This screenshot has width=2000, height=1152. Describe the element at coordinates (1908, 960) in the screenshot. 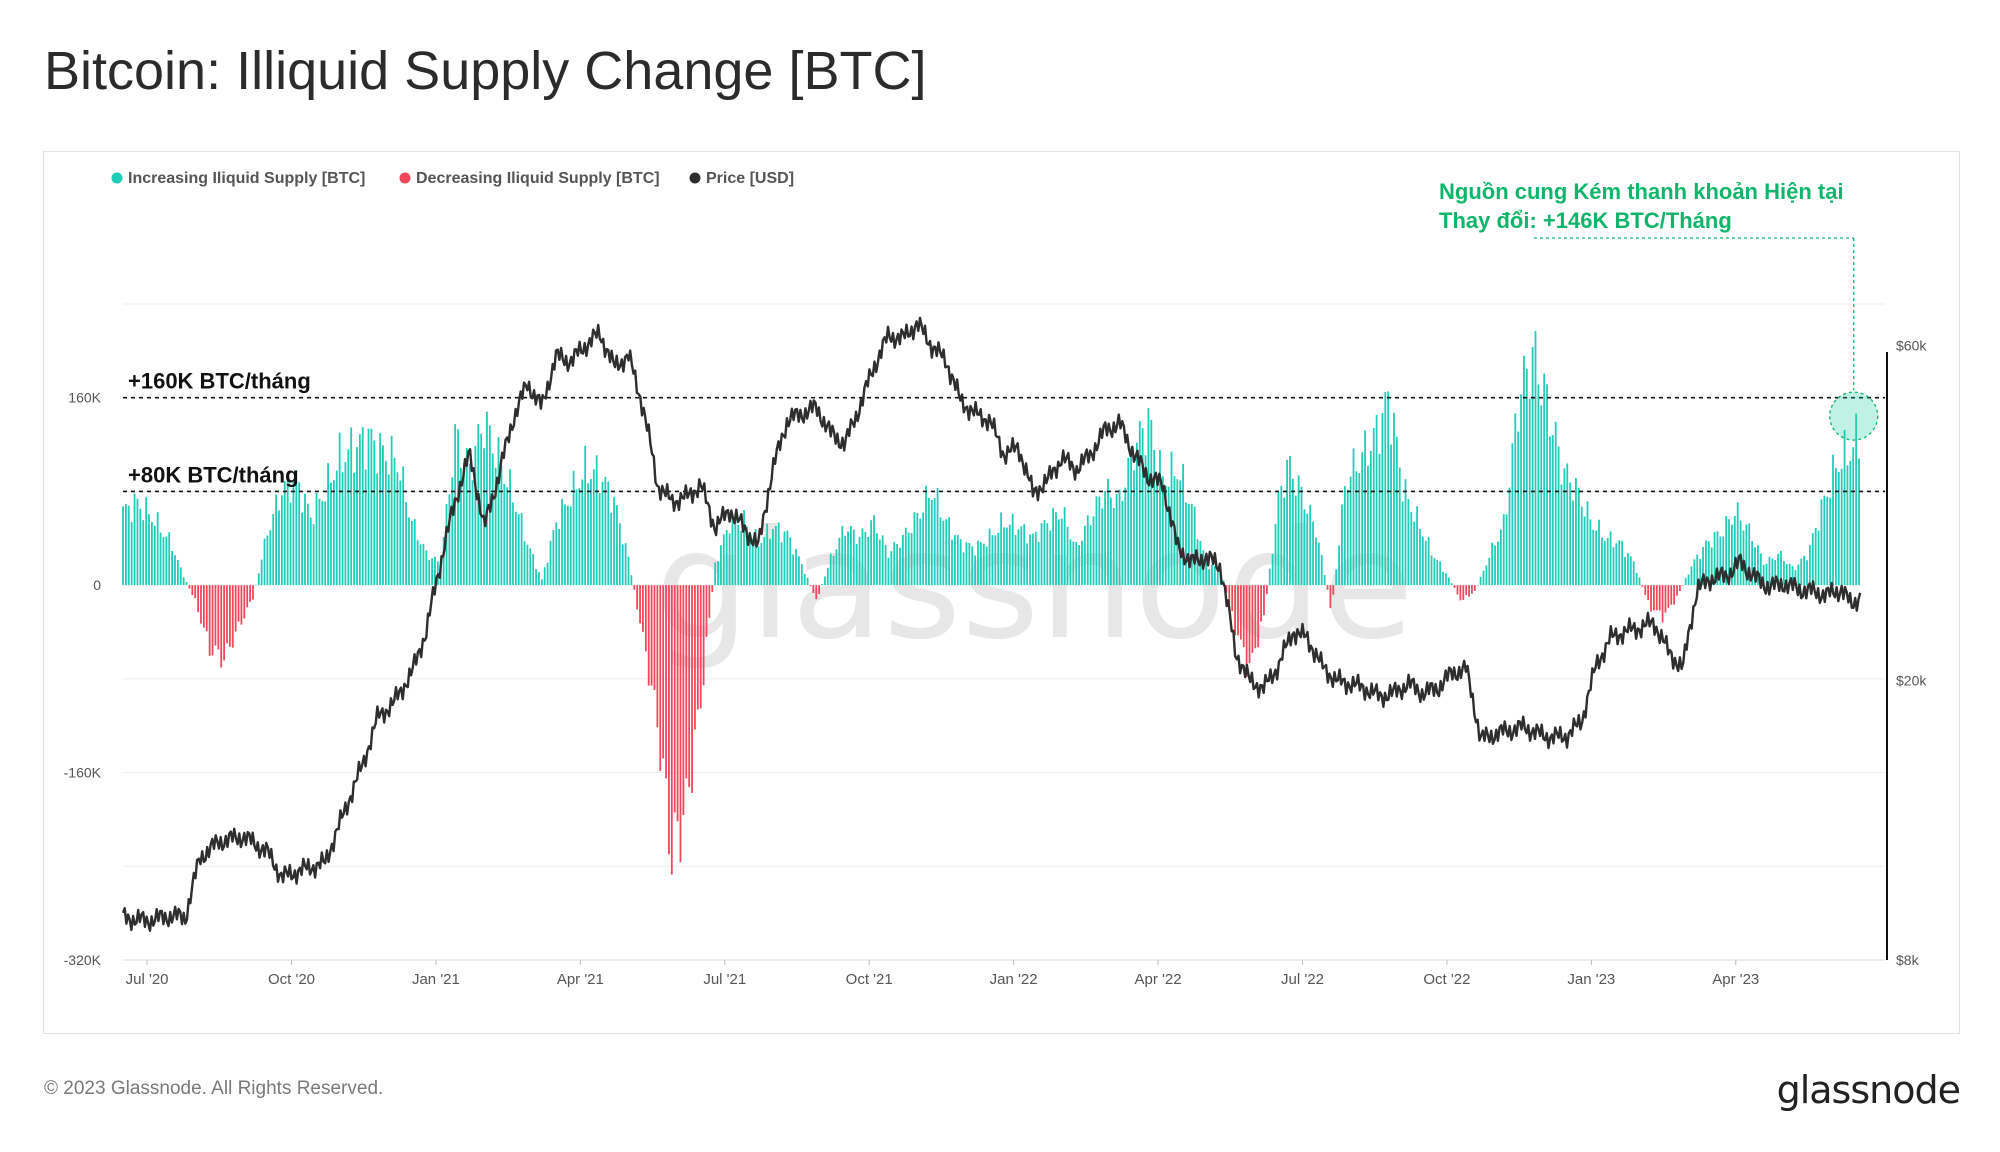

I see `y-right-tick-label: $8k` at that location.